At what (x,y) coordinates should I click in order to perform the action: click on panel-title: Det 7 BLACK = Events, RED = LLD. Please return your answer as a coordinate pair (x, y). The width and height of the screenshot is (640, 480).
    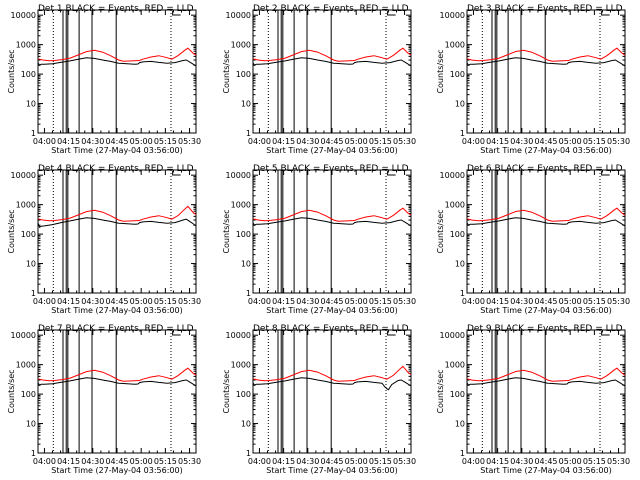
    Looking at the image, I should click on (116, 329).